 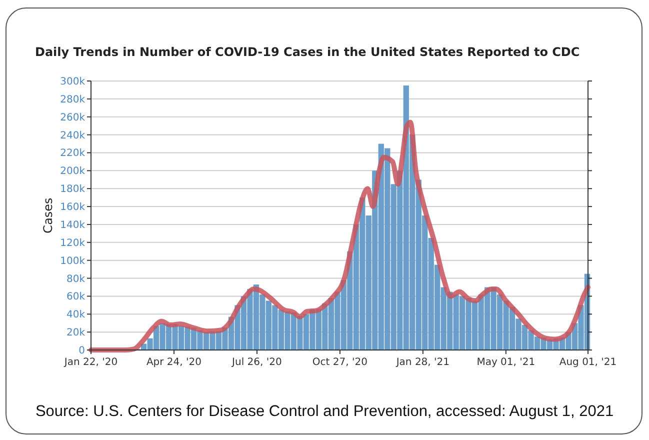 I want to click on y-tick-label: 40k, so click(x=76, y=315).